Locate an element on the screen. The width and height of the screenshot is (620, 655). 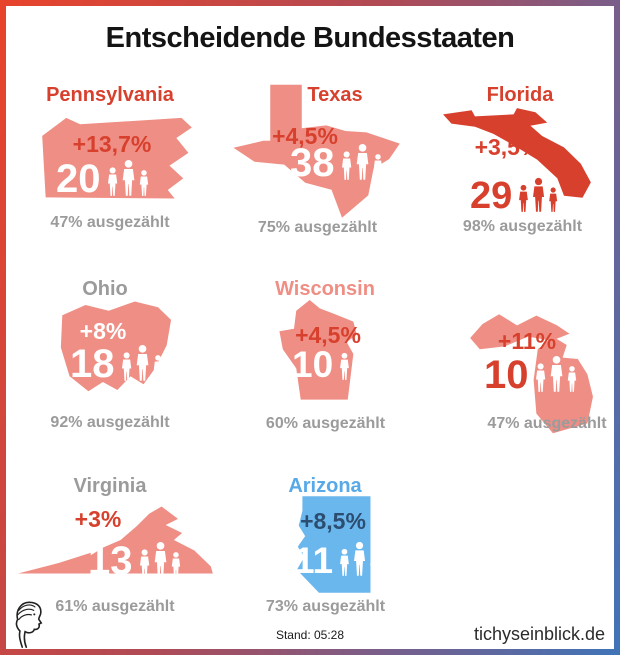
counted-label-pennsylvania: 47% ausgezählt is located at coordinates (110, 222).